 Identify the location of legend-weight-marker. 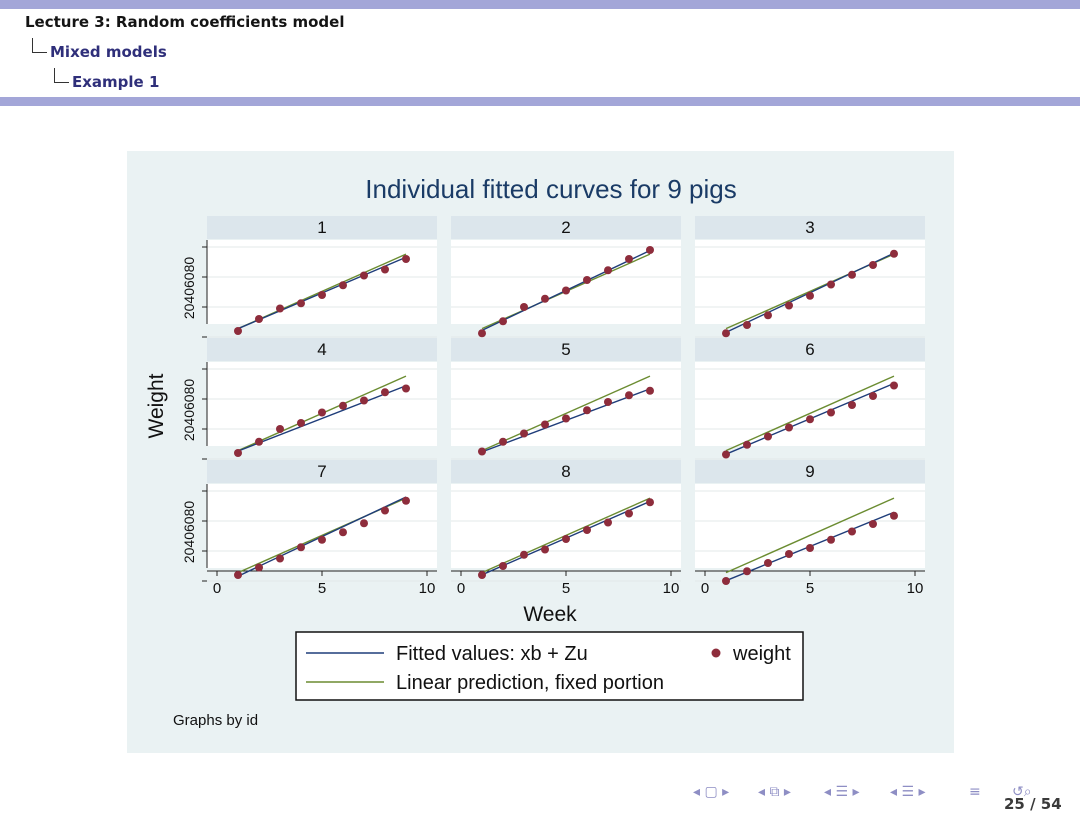
(716, 653).